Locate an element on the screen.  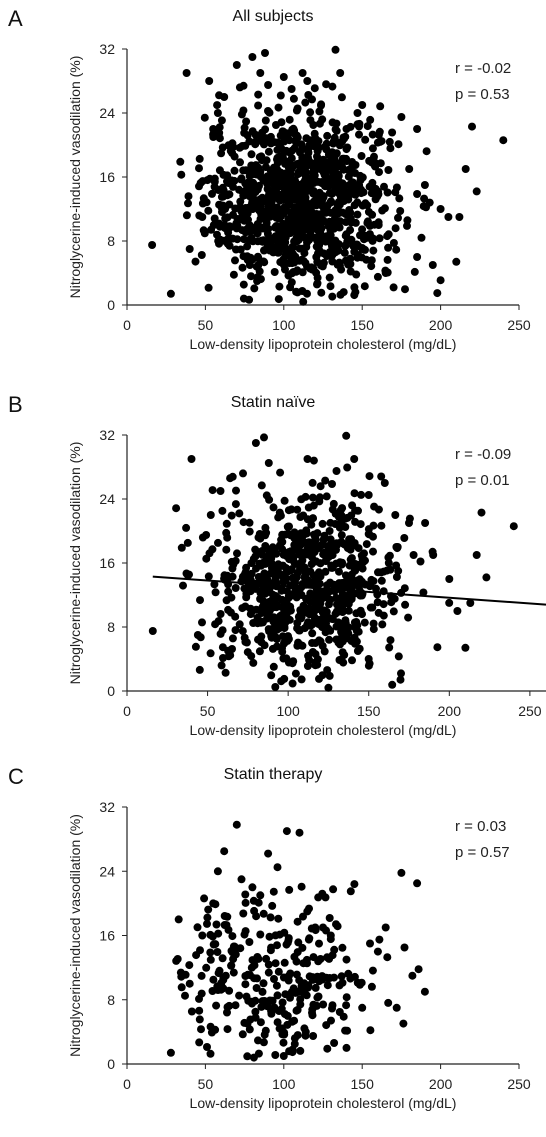
x-tick-label: 0 is located at coordinates (127, 1084).